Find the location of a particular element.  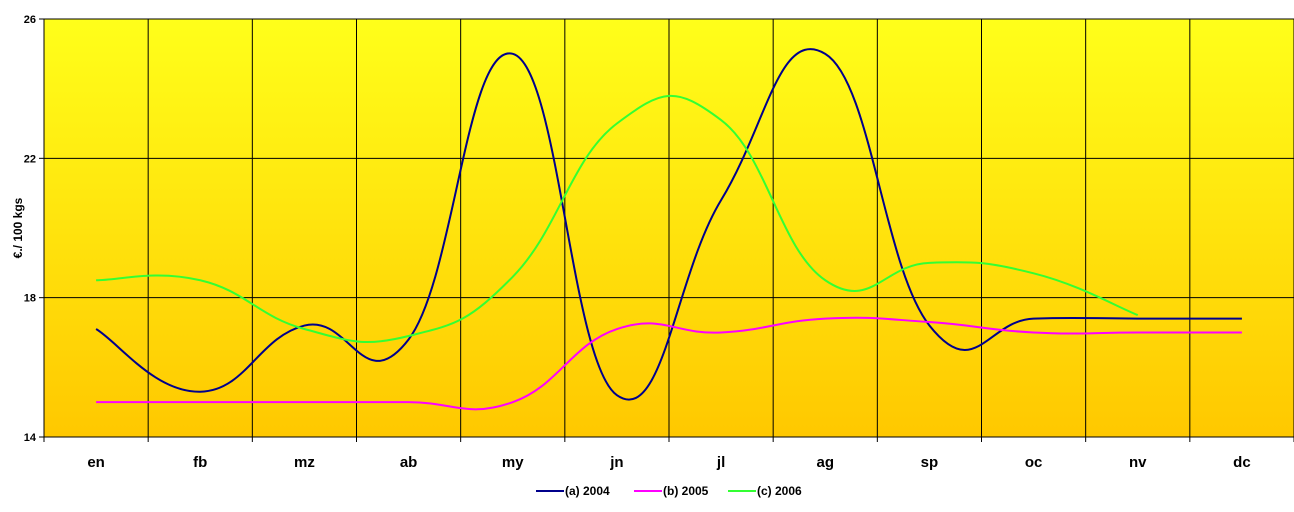

x-tick-label: sp is located at coordinates (930, 462).